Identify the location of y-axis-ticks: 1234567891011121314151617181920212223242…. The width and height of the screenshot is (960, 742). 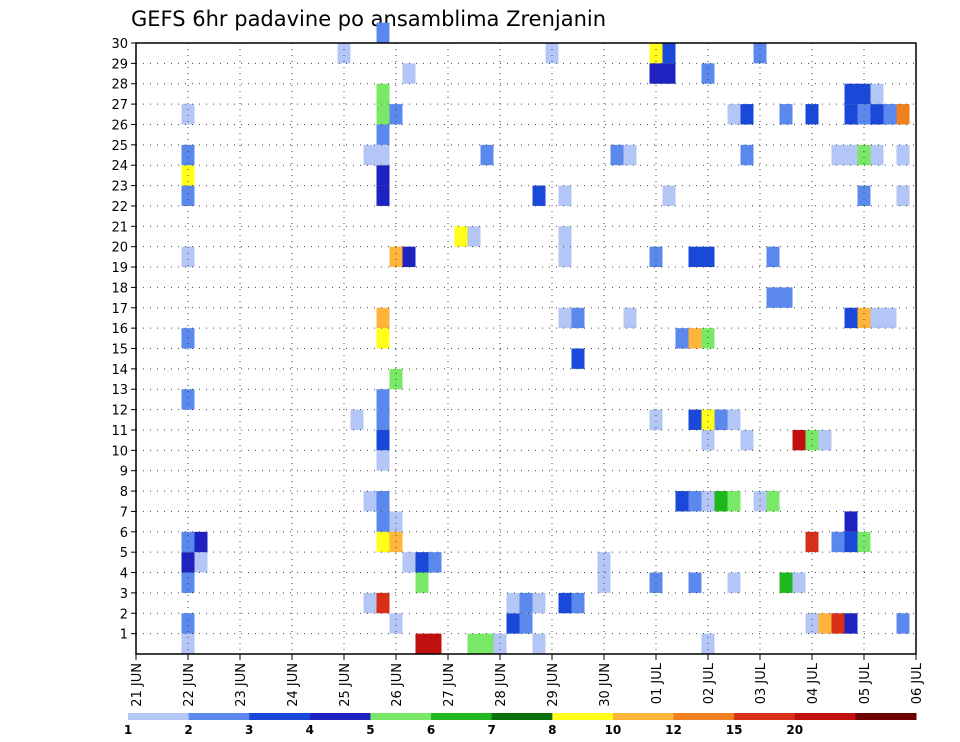
(123, 340).